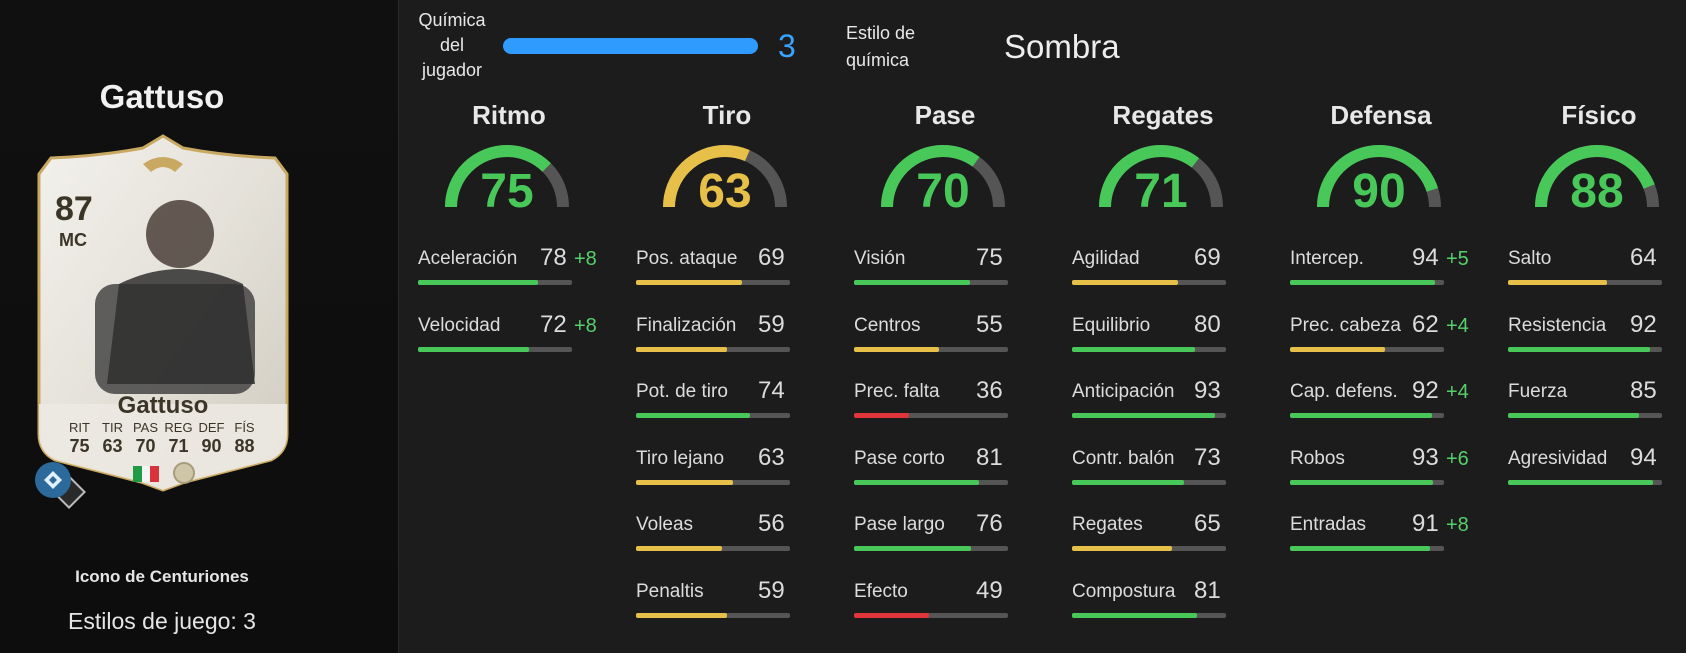 Image resolution: width=1686 pixels, height=653 pixels. I want to click on stat-row: Tiro lejano 63, so click(727, 468).